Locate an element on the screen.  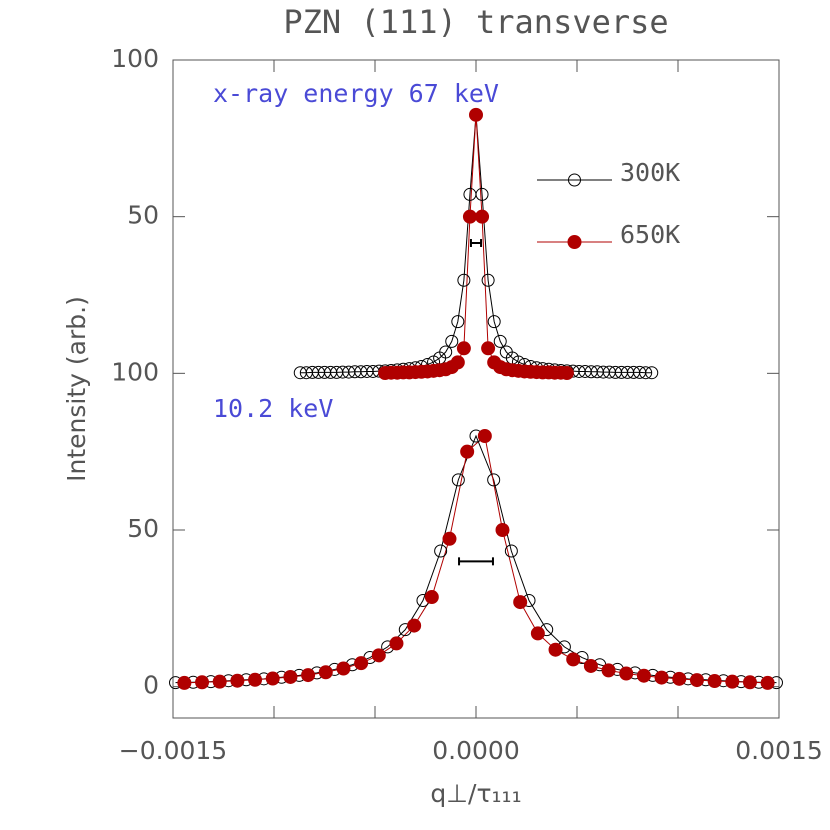
legend-label: 300K is located at coordinates (650, 172).